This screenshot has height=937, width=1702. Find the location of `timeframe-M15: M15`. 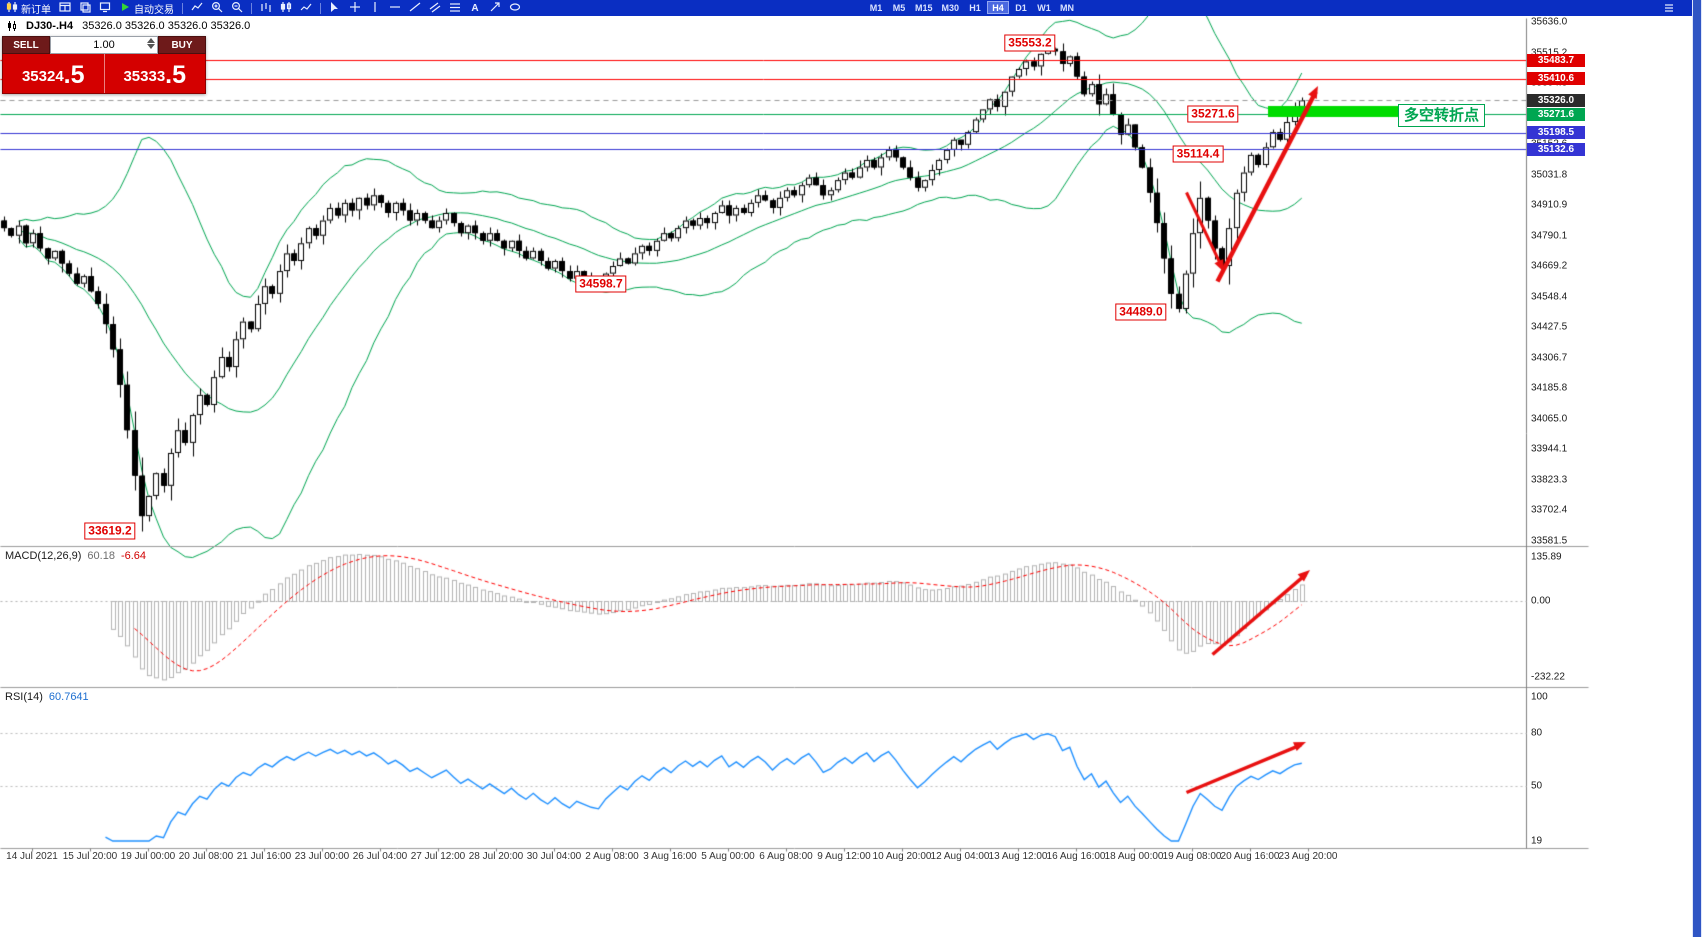

timeframe-M15: M15 is located at coordinates (924, 7).